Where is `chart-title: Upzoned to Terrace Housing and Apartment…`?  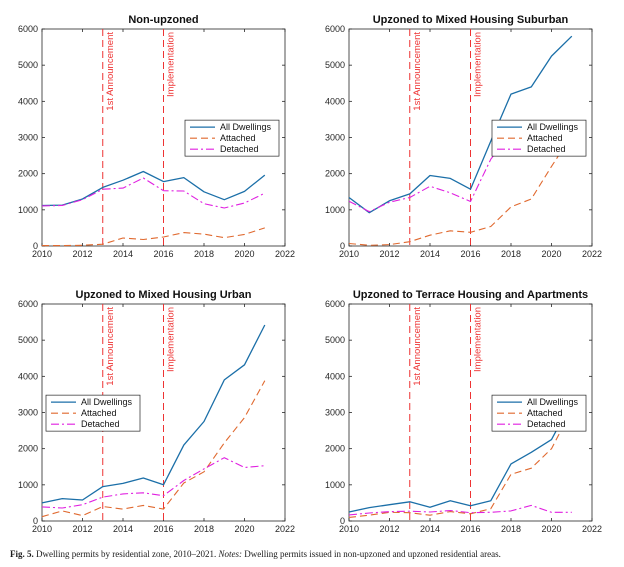 chart-title: Upzoned to Terrace Housing and Apartment… is located at coordinates (470, 295).